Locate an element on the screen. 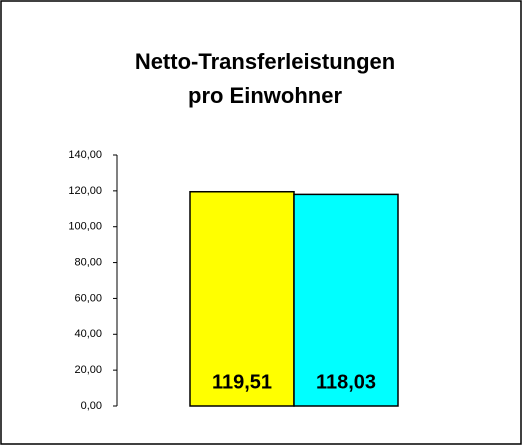 The image size is (523, 445). y-tick-label: 100,00 is located at coordinates (85, 227).